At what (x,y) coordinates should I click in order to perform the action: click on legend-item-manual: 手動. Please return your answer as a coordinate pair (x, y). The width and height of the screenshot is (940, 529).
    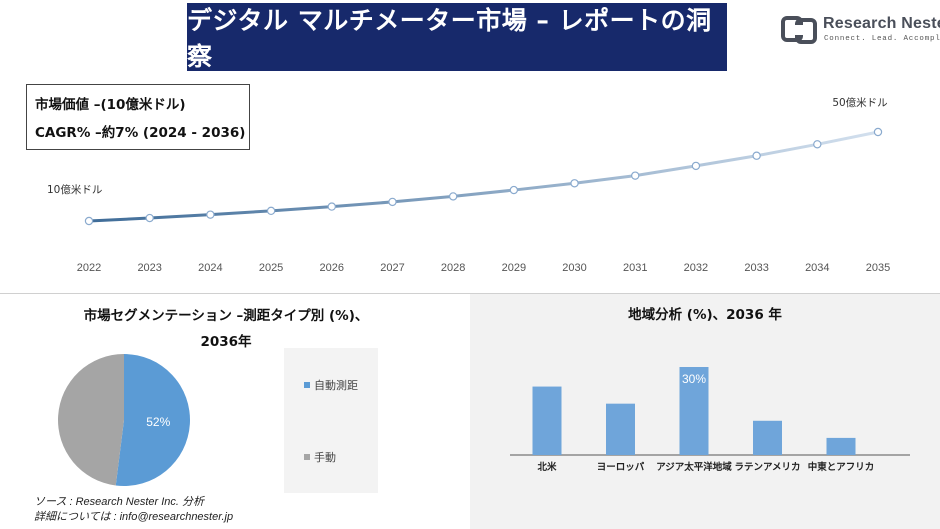
    Looking at the image, I should click on (320, 457).